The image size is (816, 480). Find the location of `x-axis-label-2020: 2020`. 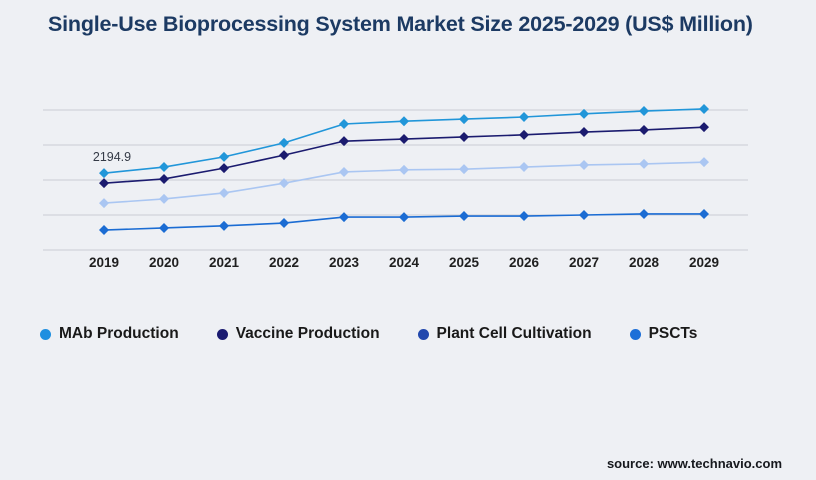

x-axis-label-2020: 2020 is located at coordinates (164, 262).